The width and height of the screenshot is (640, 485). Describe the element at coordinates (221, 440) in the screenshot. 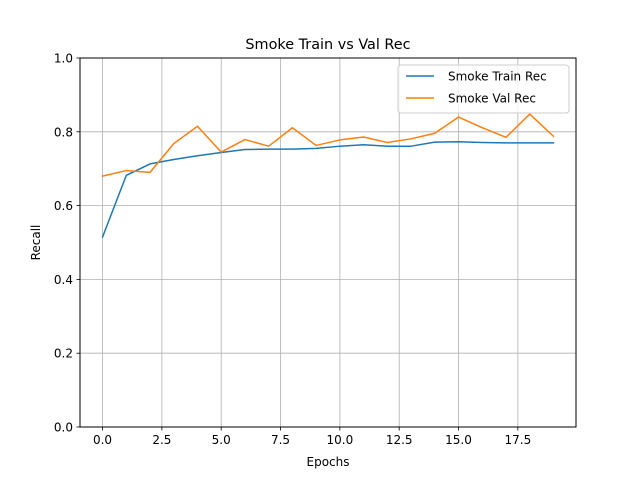

I see `x-tick-label: 5.0` at that location.